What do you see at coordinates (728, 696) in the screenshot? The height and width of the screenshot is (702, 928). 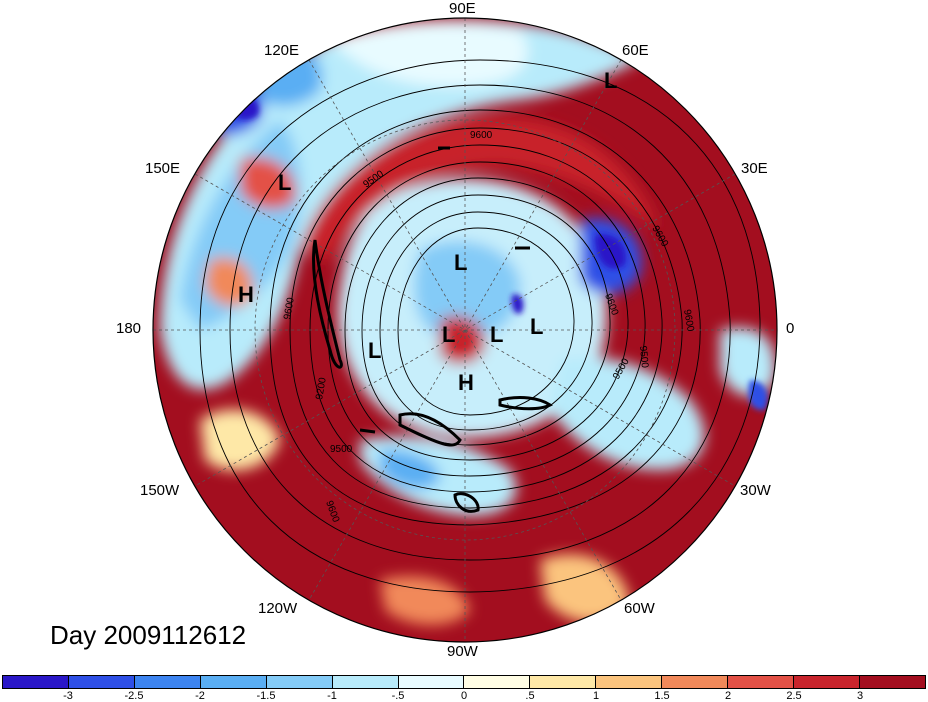 I see `colorbar-tick-label: 2` at bounding box center [728, 696].